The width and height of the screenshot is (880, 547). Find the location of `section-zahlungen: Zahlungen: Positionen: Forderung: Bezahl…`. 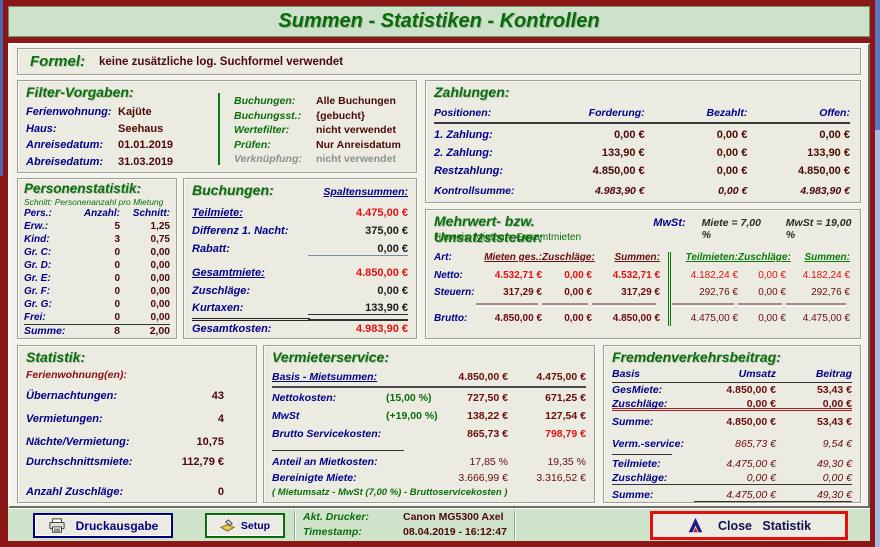

section-zahlungen: Zahlungen: Positionen: Forderung: Bezahl… is located at coordinates (643, 141).